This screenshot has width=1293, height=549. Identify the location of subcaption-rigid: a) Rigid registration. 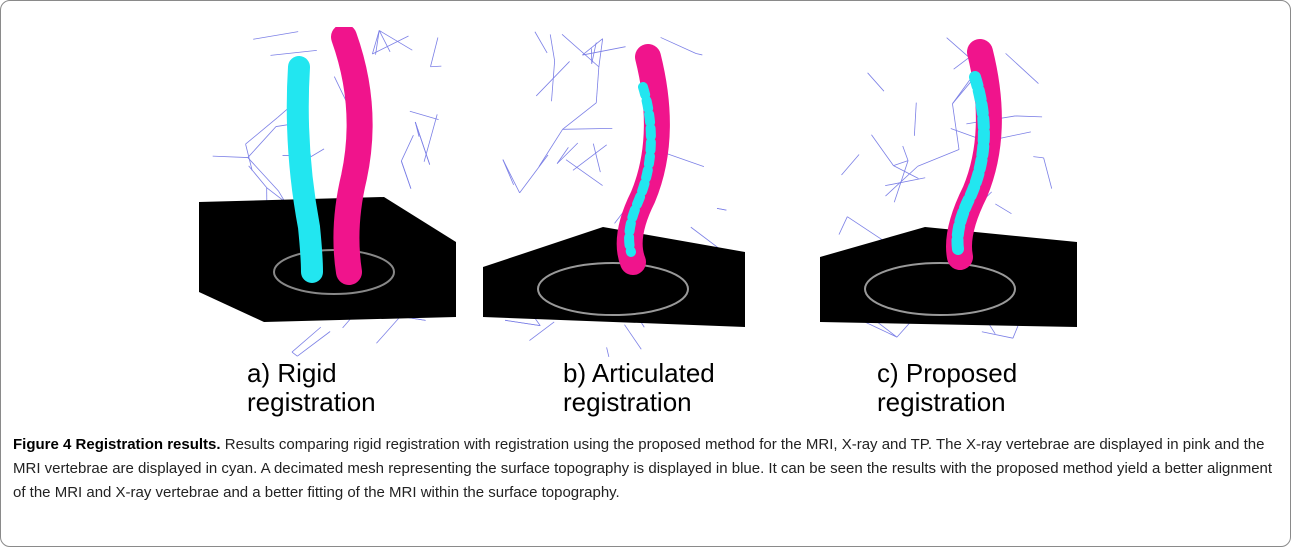
(387, 388).